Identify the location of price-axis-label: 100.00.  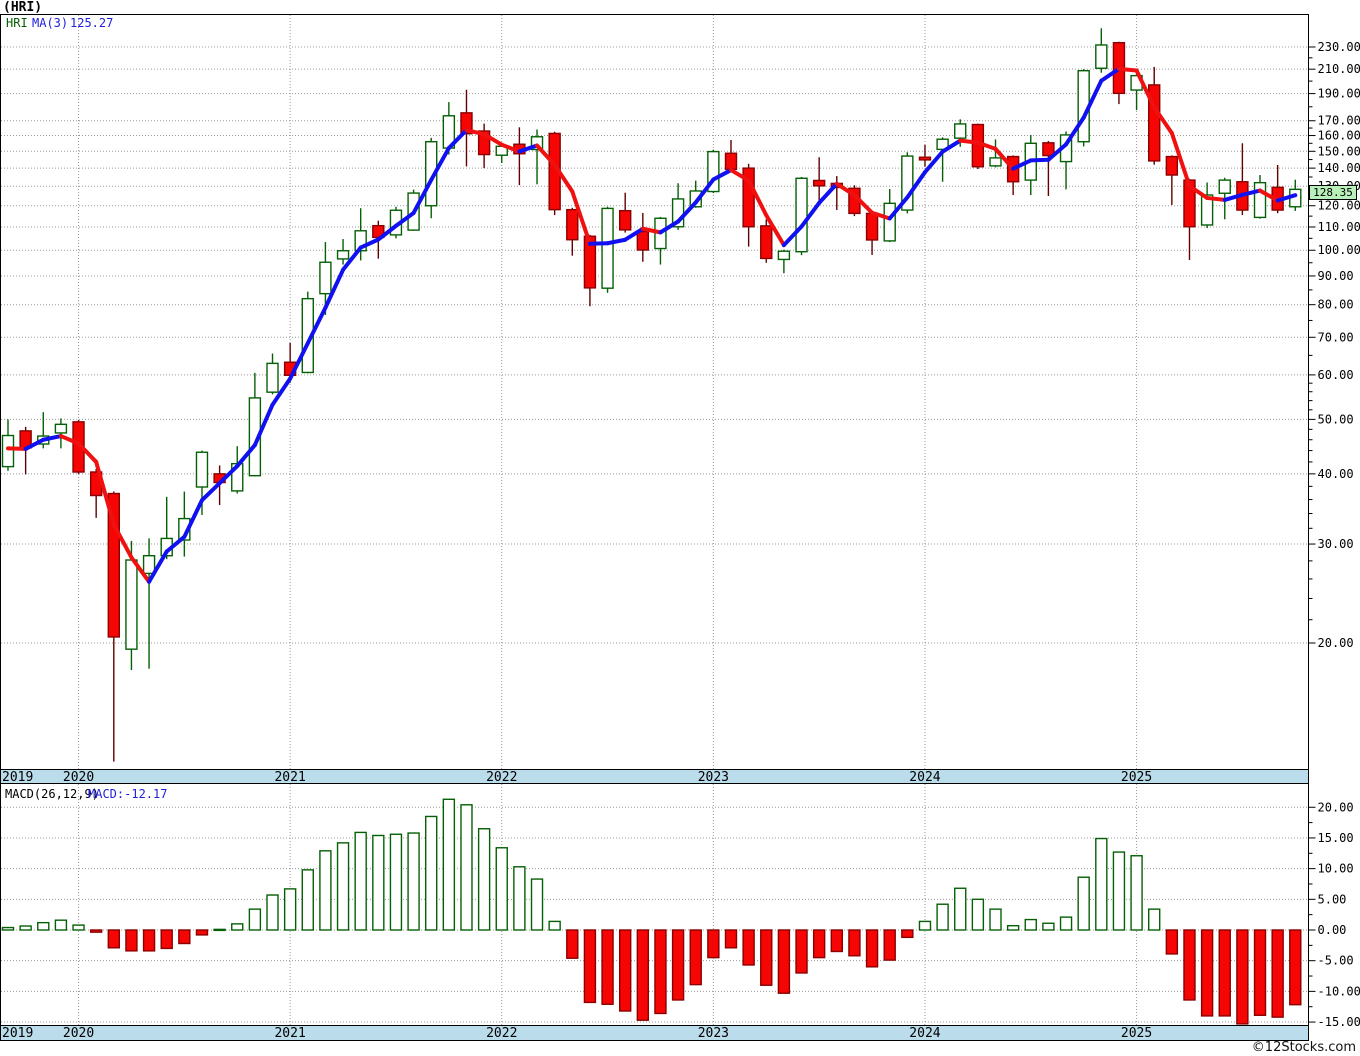
(1339, 250).